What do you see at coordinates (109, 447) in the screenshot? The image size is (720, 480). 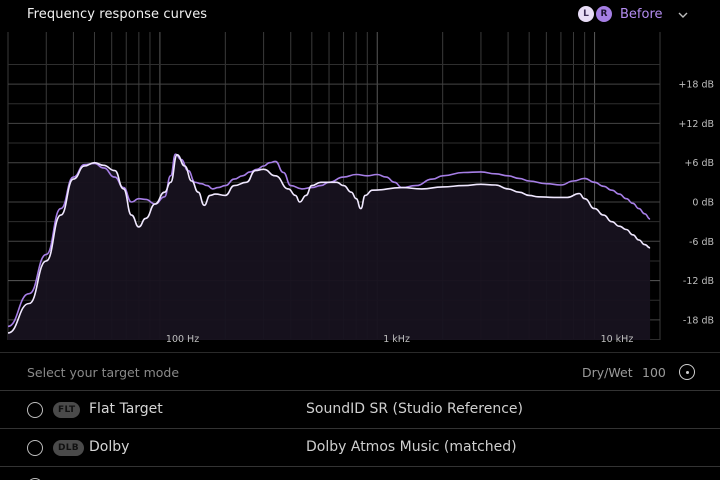 I see `option-name: Dolby` at bounding box center [109, 447].